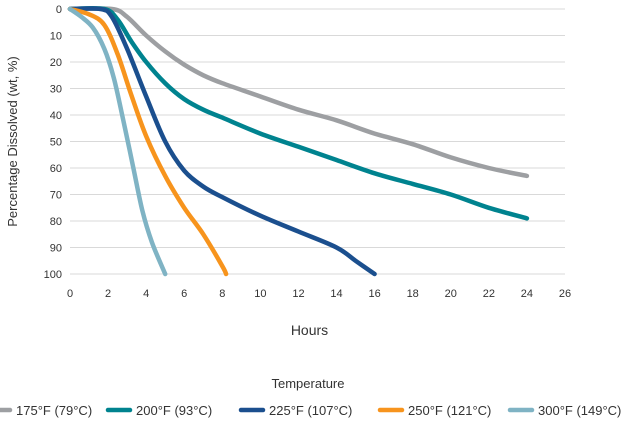 The image size is (635, 432). Describe the element at coordinates (298, 294) in the screenshot. I see `x-tick-label: 12` at that location.